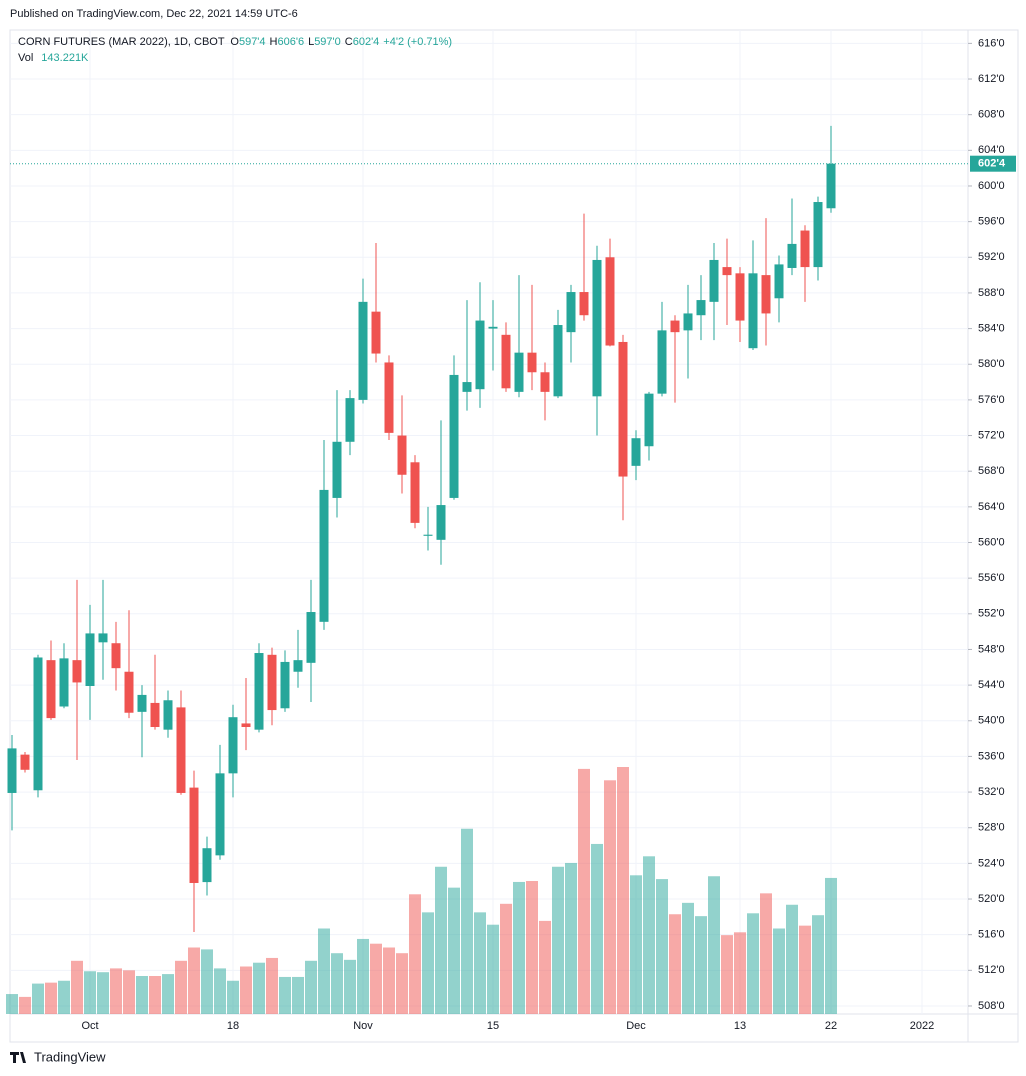  What do you see at coordinates (121, 42) in the screenshot?
I see `legend-symbol: CORN FUTURES (MAR 2022), 1D, CBOT` at bounding box center [121, 42].